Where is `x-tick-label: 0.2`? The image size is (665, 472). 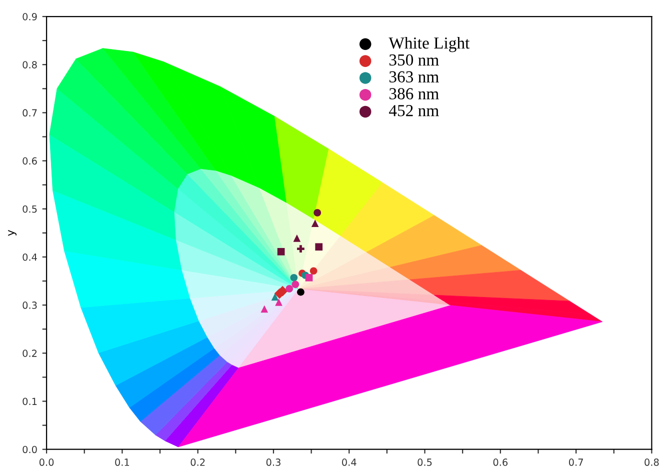 x-tick-label: 0.2 is located at coordinates (197, 462).